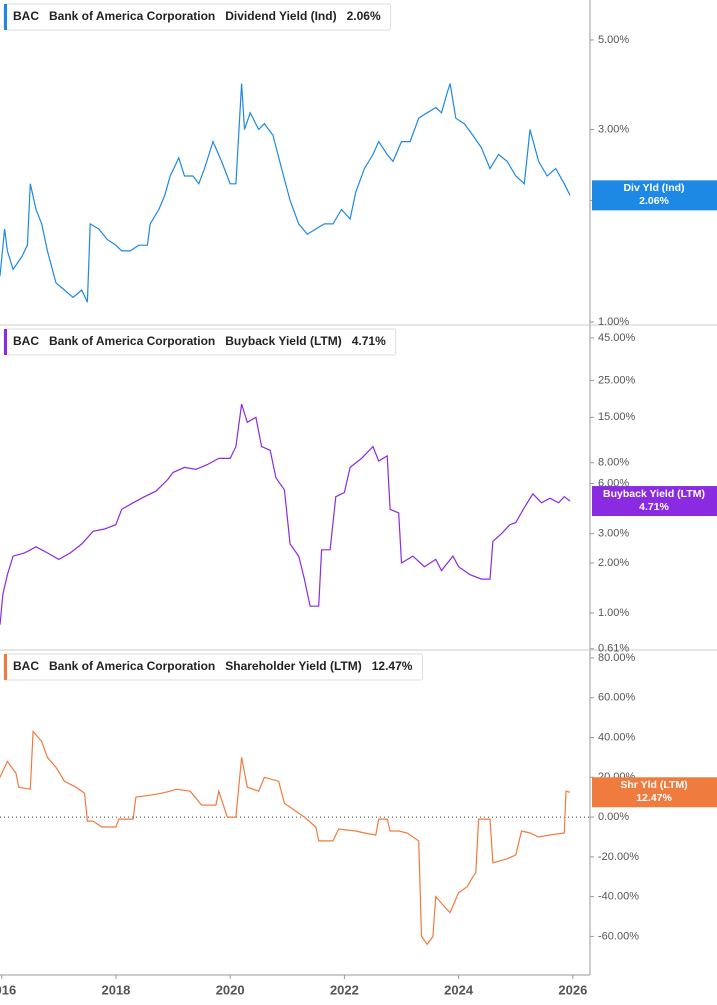  What do you see at coordinates (654, 798) in the screenshot?
I see `badge-value: 12.47%` at bounding box center [654, 798].